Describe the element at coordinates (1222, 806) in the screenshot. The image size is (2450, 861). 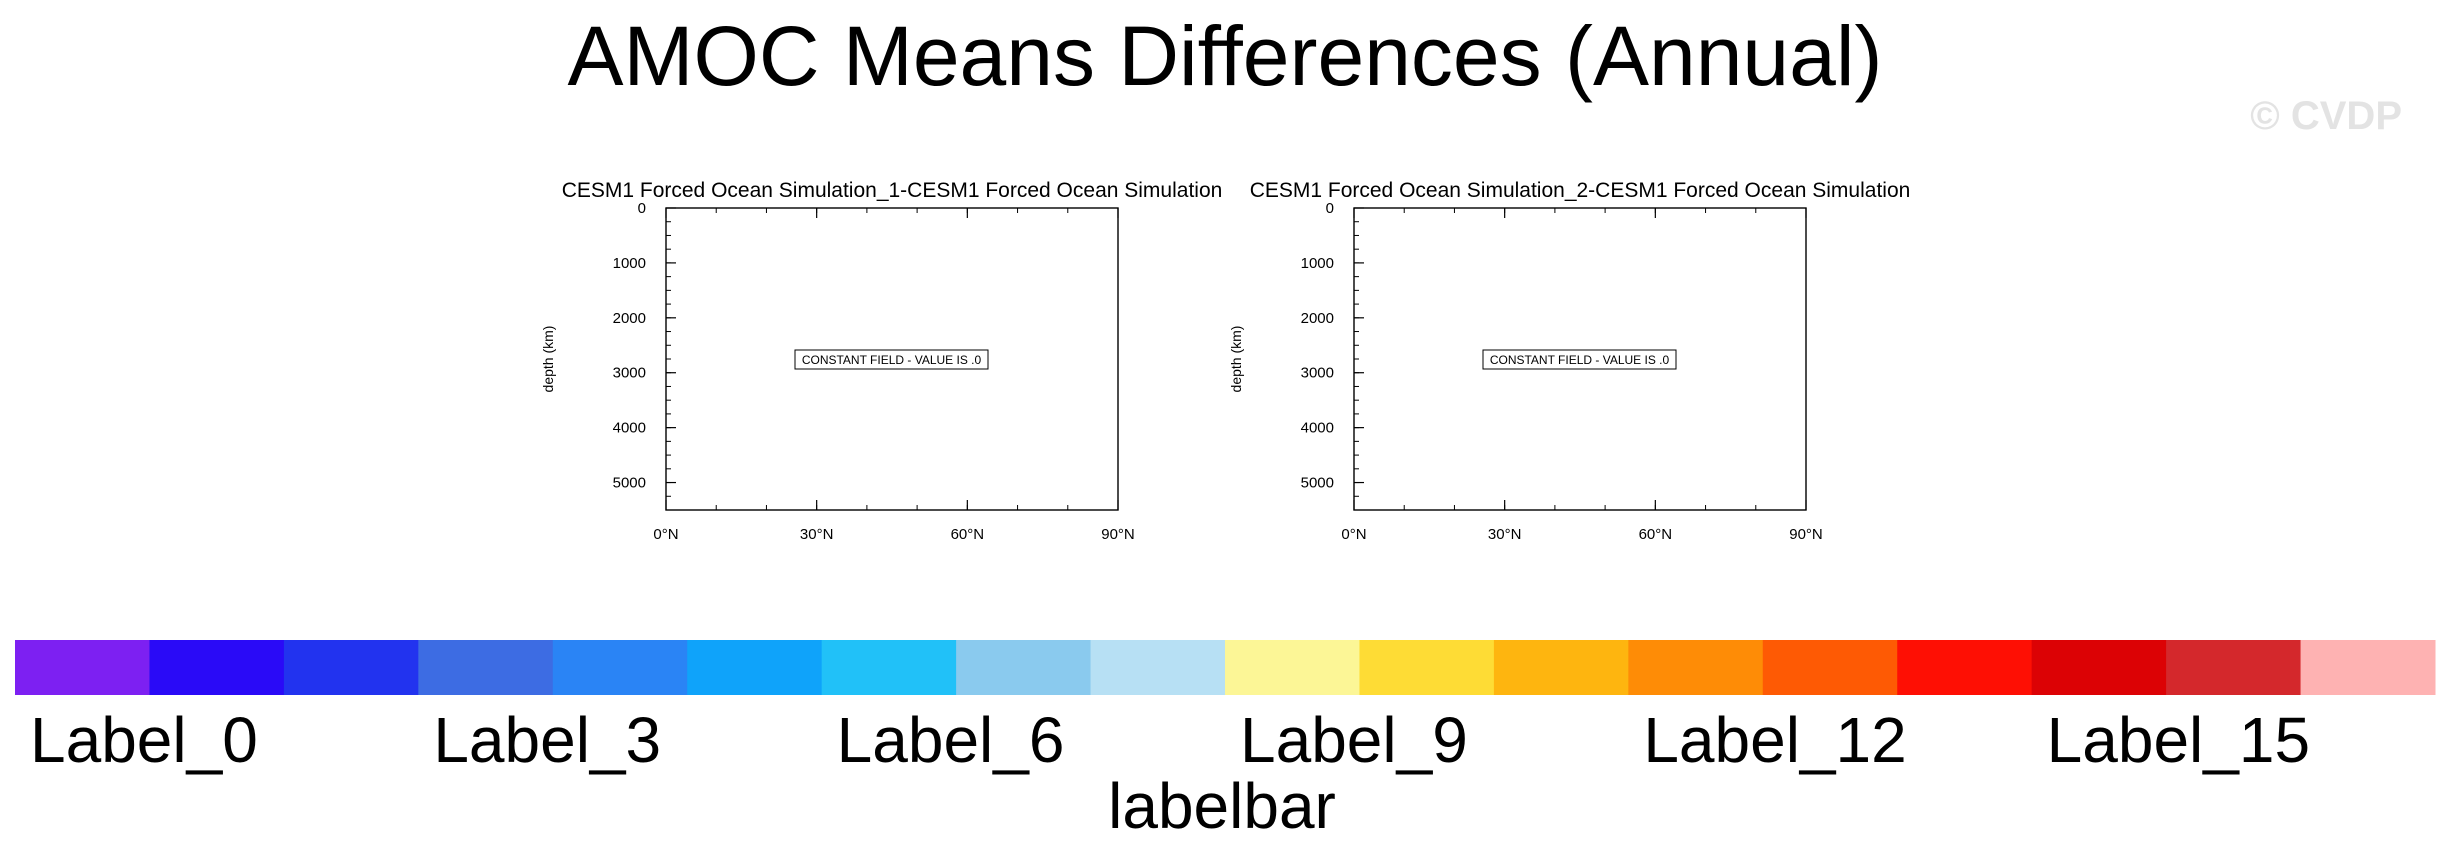
I see `labelbar-title: labelbar` at that location.